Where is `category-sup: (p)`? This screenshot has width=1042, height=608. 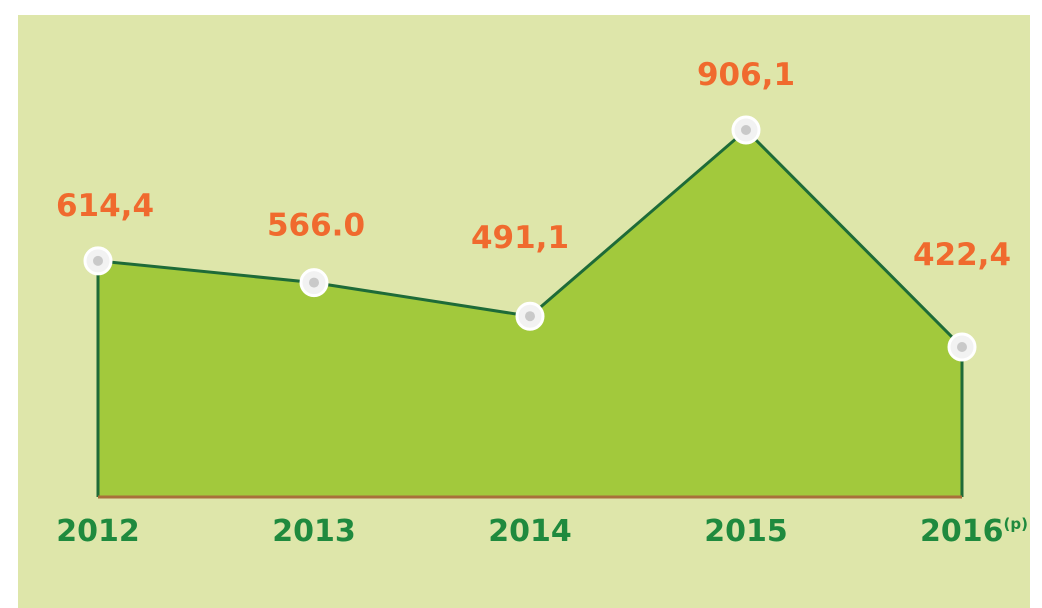 category-sup: (p) is located at coordinates (1016, 524).